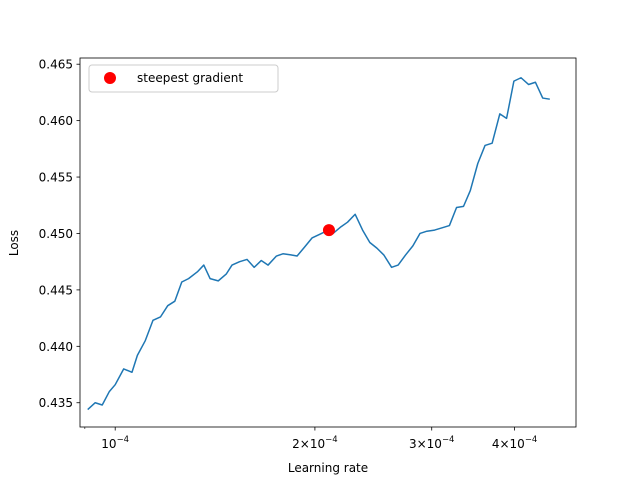 This screenshot has width=640, height=480. I want to click on legend-label: steepest gradient, so click(190, 78).